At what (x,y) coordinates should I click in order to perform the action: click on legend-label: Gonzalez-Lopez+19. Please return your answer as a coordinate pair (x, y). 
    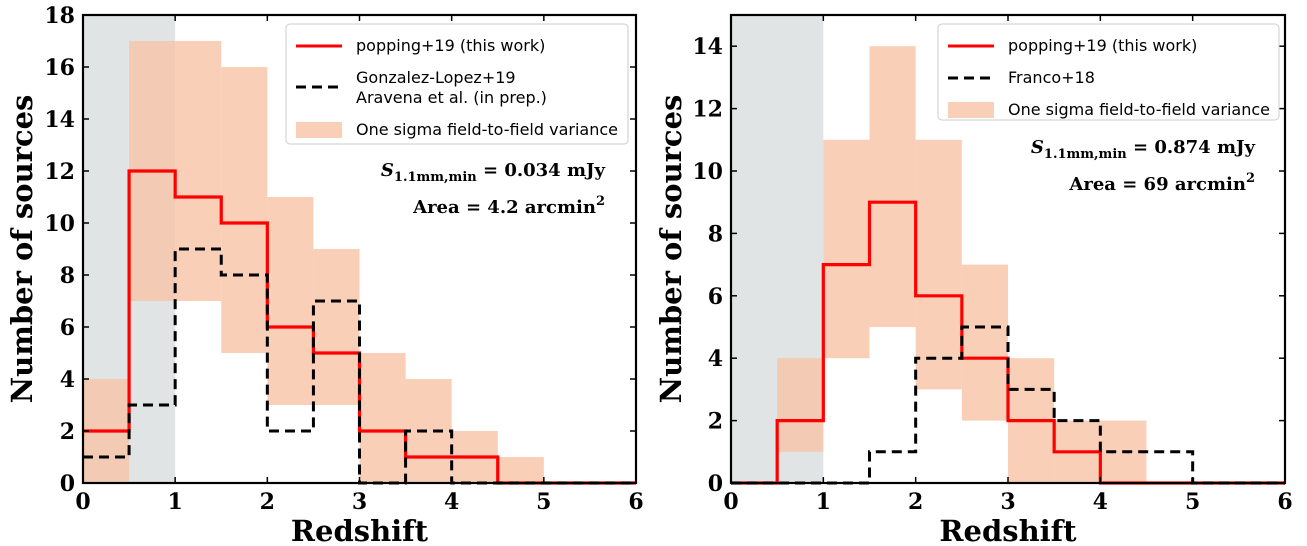
    Looking at the image, I should click on (436, 77).